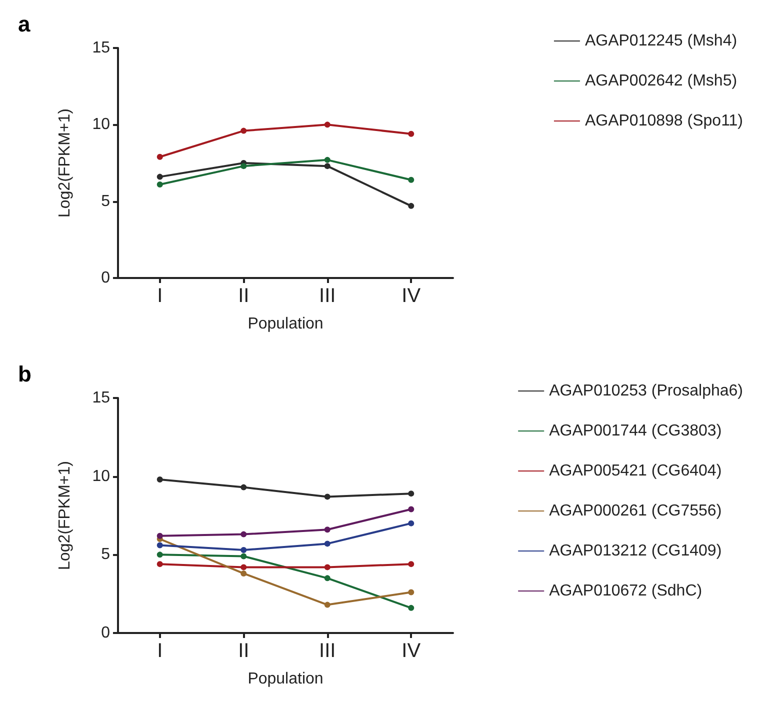  What do you see at coordinates (24, 24) in the screenshot?
I see `chart-title: a` at bounding box center [24, 24].